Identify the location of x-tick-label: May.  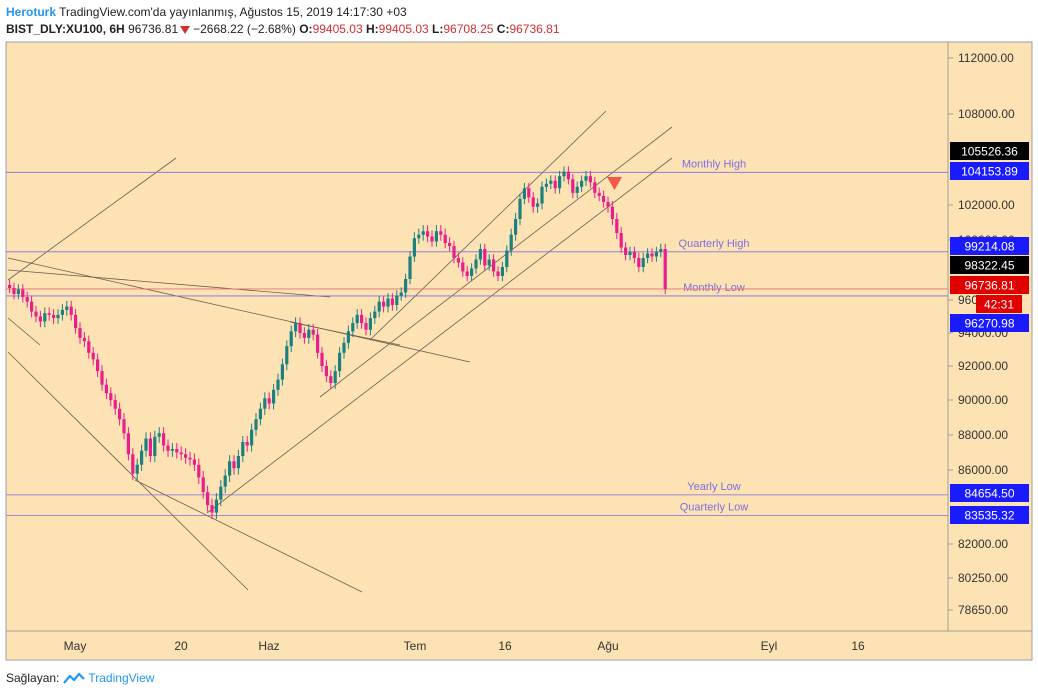
(75, 646).